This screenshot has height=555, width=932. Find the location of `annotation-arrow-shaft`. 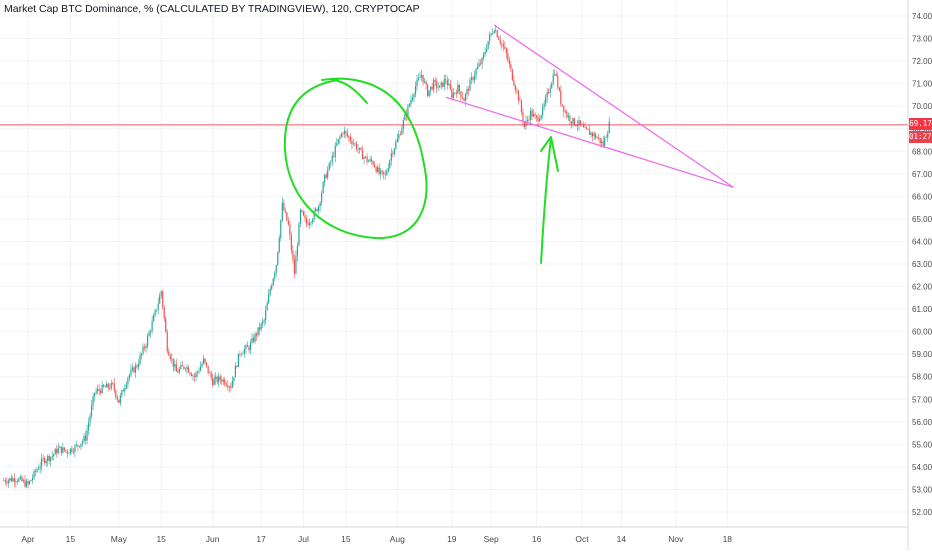

annotation-arrow-shaft is located at coordinates (546, 200).